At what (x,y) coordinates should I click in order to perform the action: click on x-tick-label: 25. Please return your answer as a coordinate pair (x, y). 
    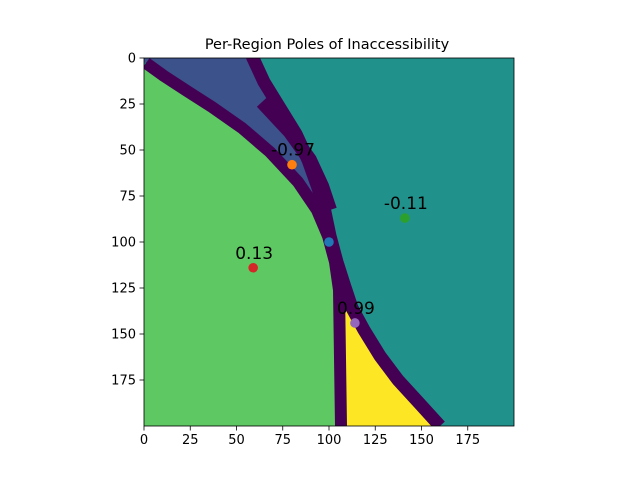
    Looking at the image, I should click on (190, 440).